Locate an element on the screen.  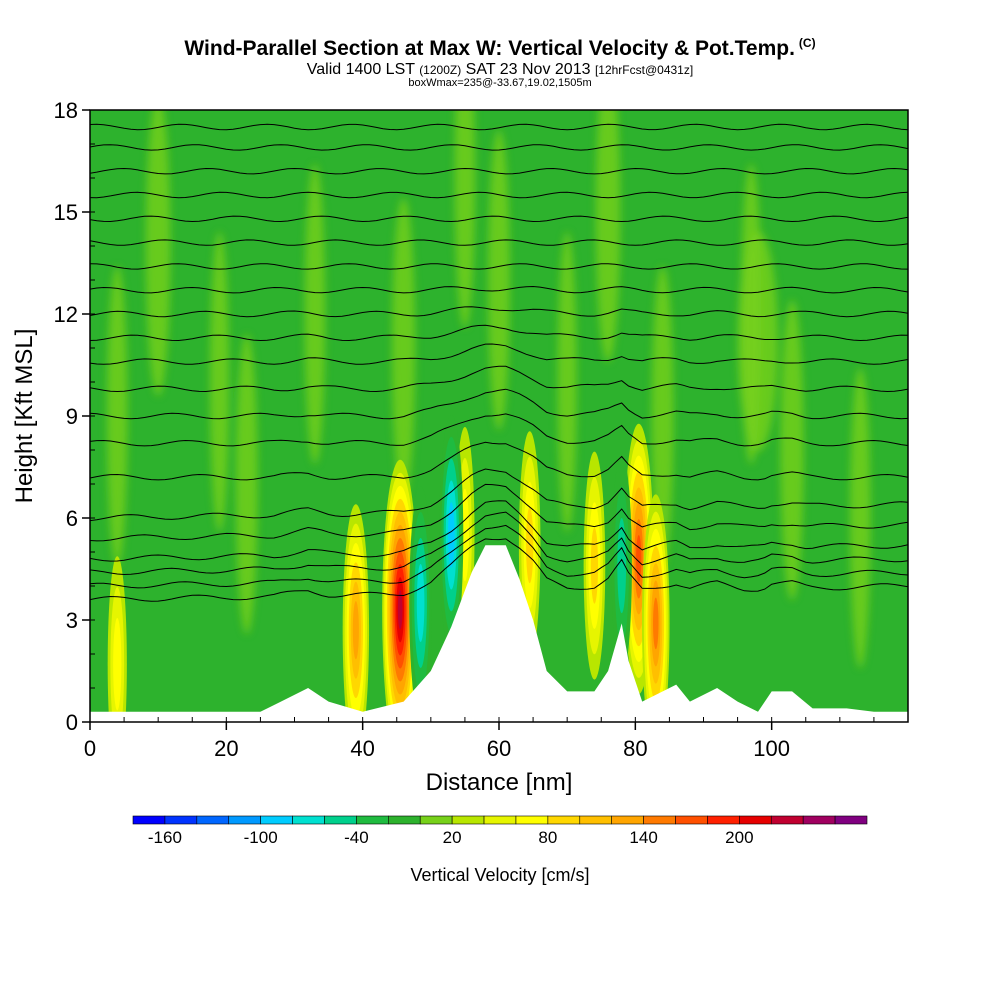
y-tick-label: 9 is located at coordinates (72, 416).